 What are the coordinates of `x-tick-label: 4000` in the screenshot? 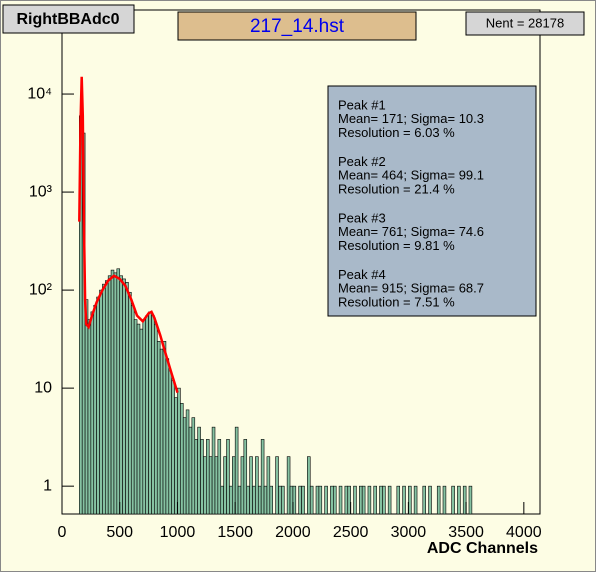 It's located at (524, 532).